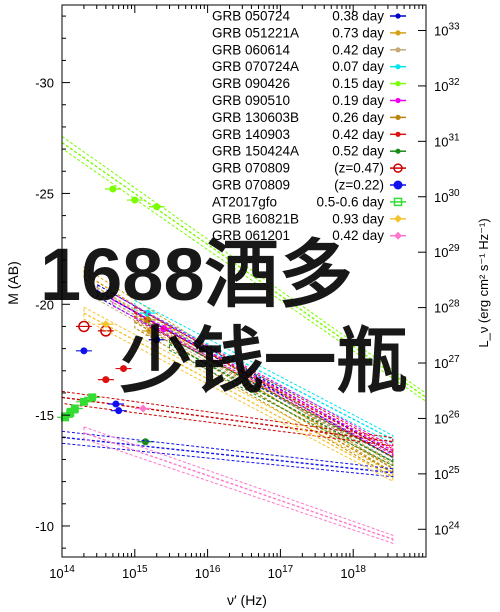  I want to click on y2-tick-label: 1033, so click(447, 29).